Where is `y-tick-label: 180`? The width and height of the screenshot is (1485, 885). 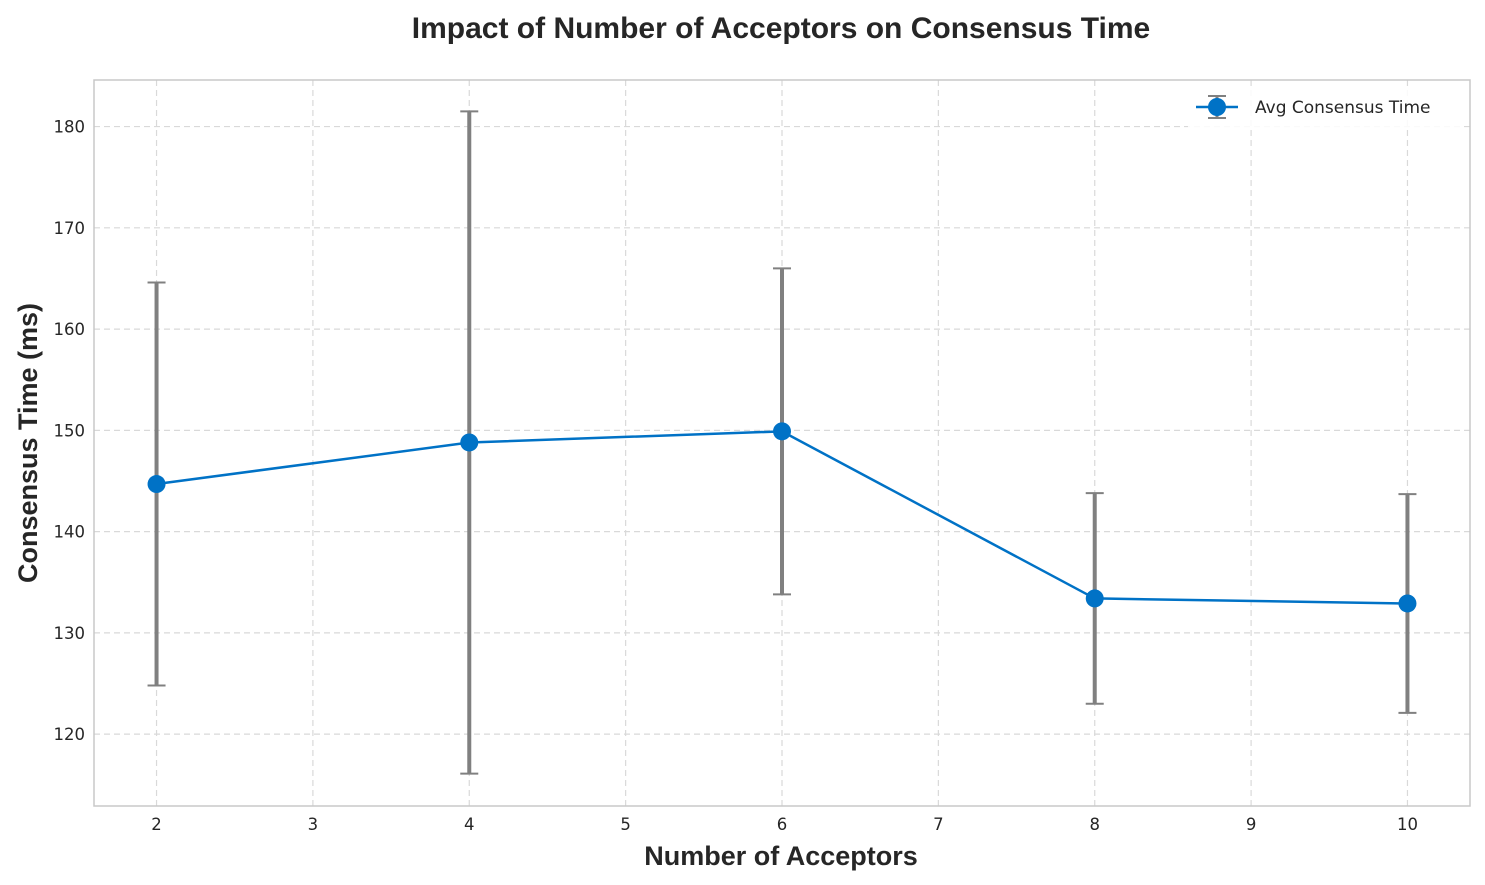 y-tick-label: 180 is located at coordinates (70, 127).